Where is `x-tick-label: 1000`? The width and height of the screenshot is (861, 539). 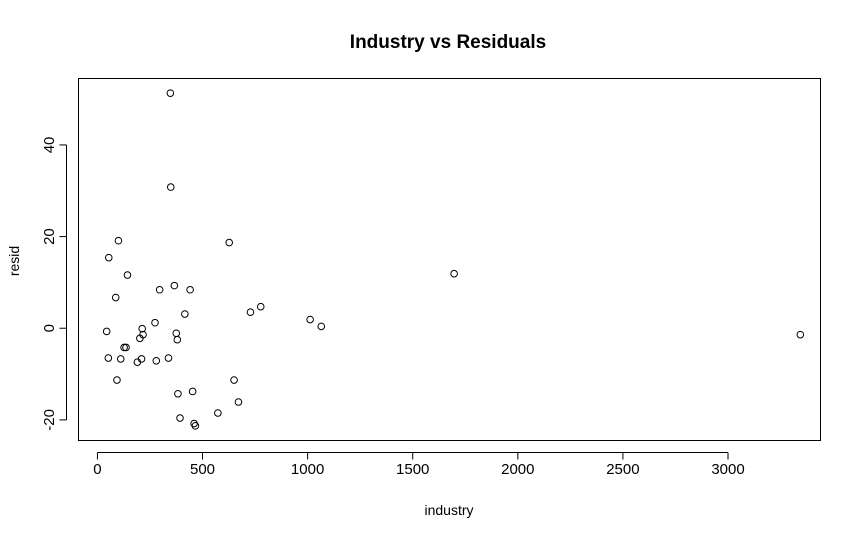 x-tick-label: 1000 is located at coordinates (307, 469).